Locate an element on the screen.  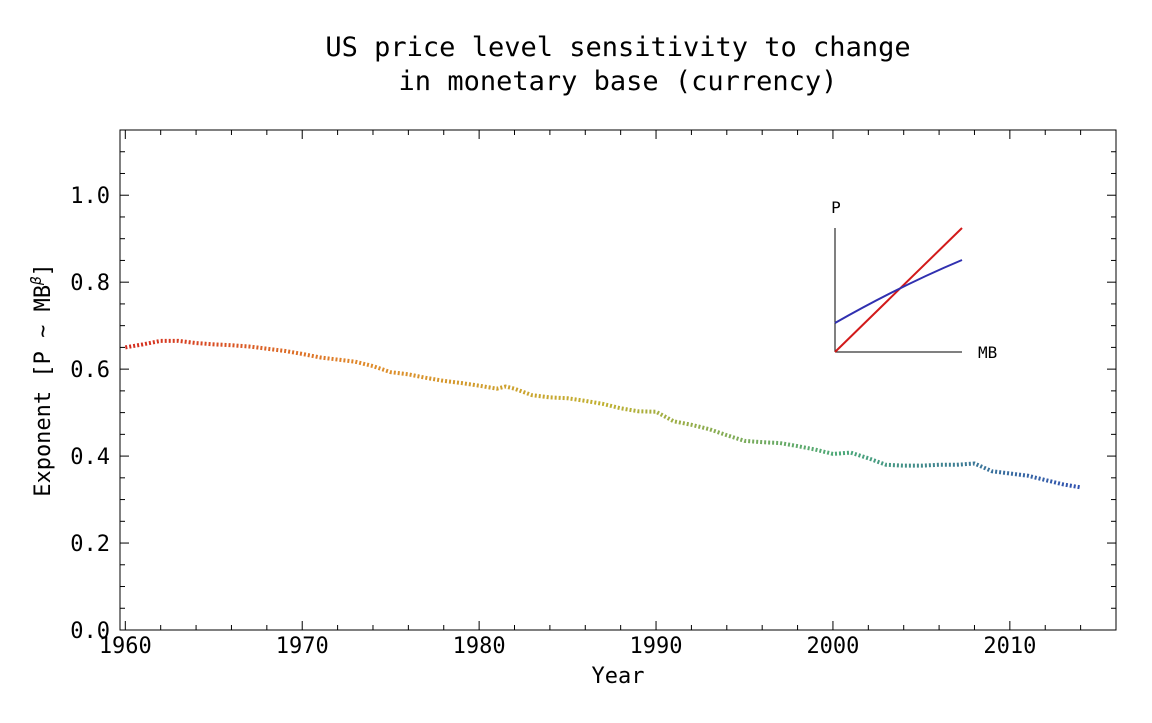
inset: P MB is located at coordinates (914, 280).